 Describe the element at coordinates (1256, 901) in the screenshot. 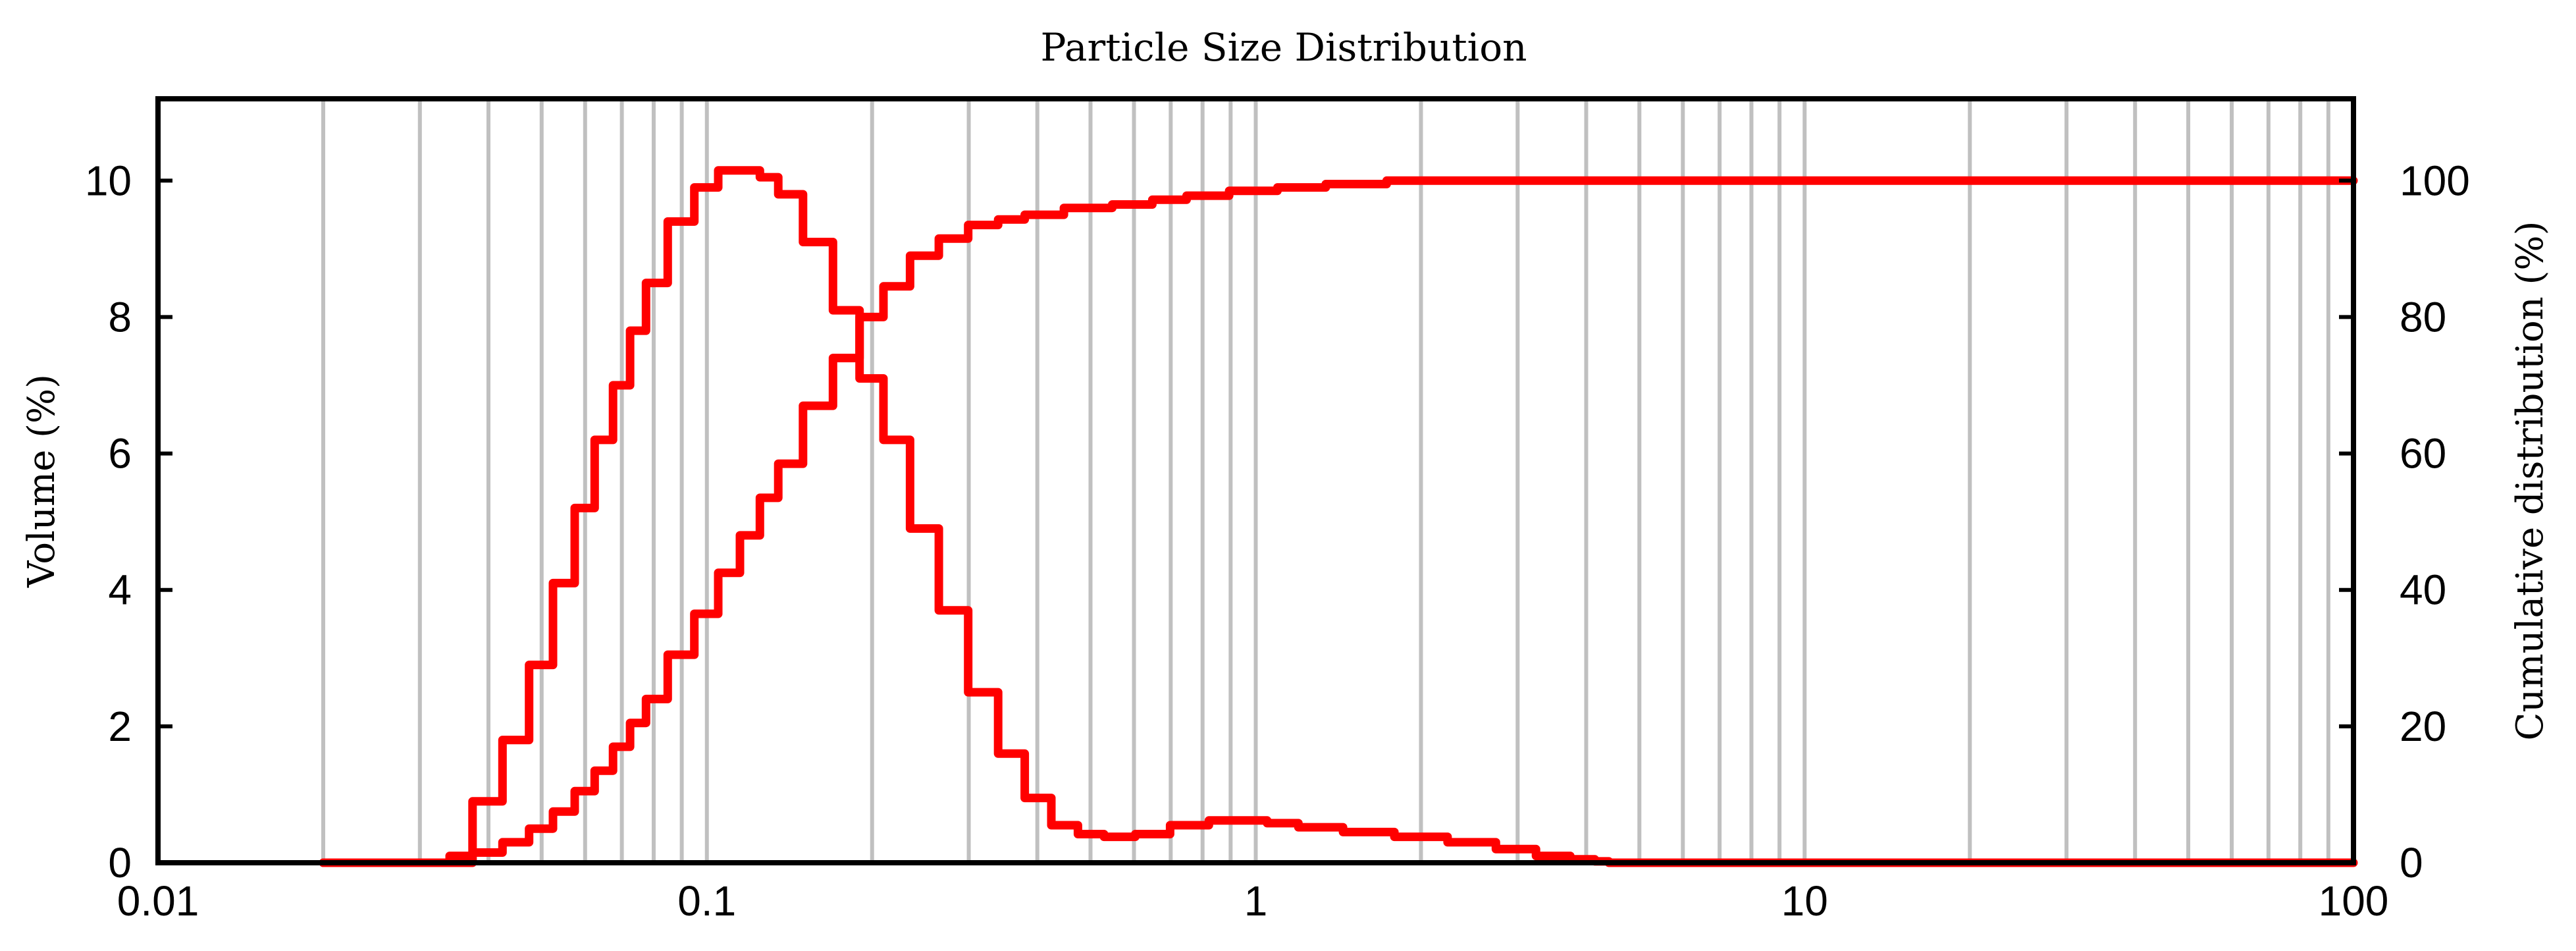

I see `x-tick-label: 1` at that location.